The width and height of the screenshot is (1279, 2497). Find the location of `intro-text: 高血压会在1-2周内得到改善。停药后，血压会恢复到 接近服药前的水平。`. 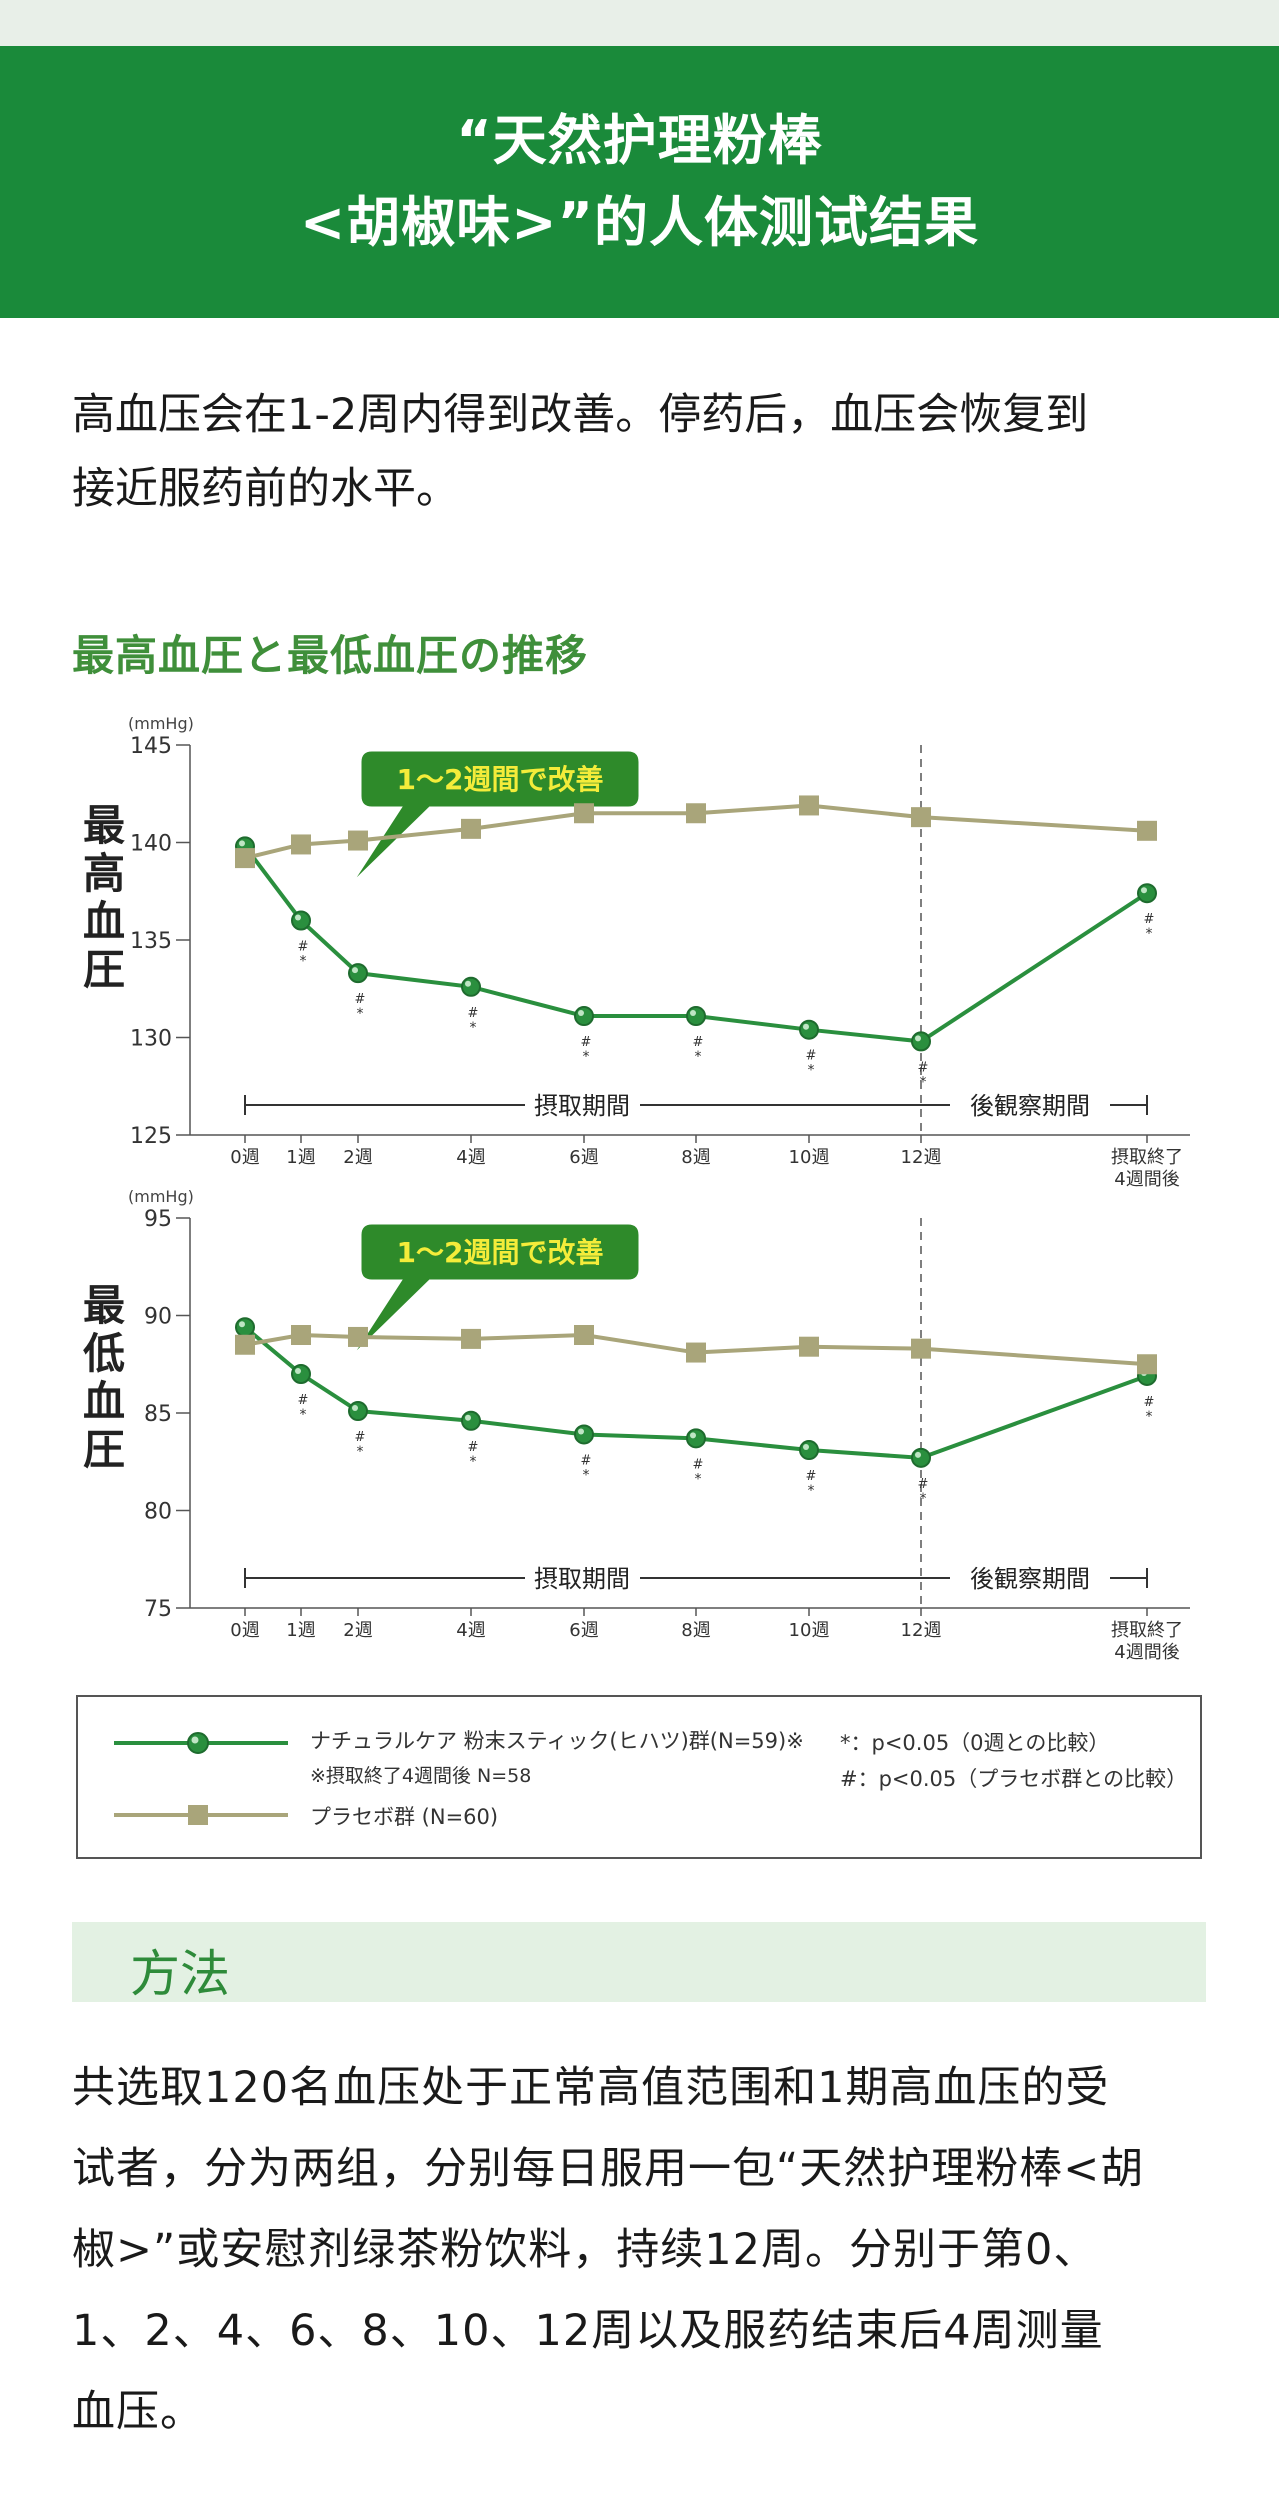

intro-text: 高血压会在1-2周内得到改善。停药后，血压会恢复到 接近服药前的水平。 is located at coordinates (647, 452).